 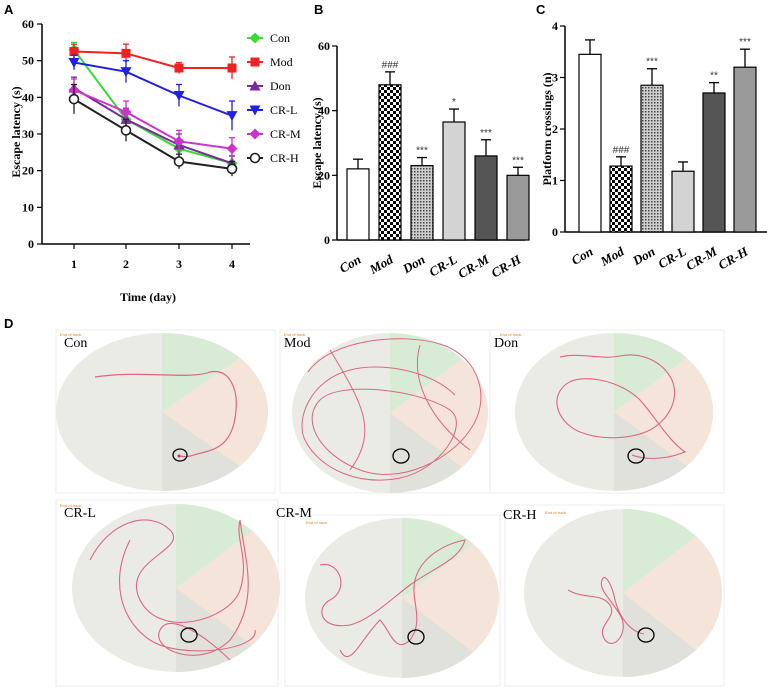 I want to click on series-mod, so click(x=153, y=61).